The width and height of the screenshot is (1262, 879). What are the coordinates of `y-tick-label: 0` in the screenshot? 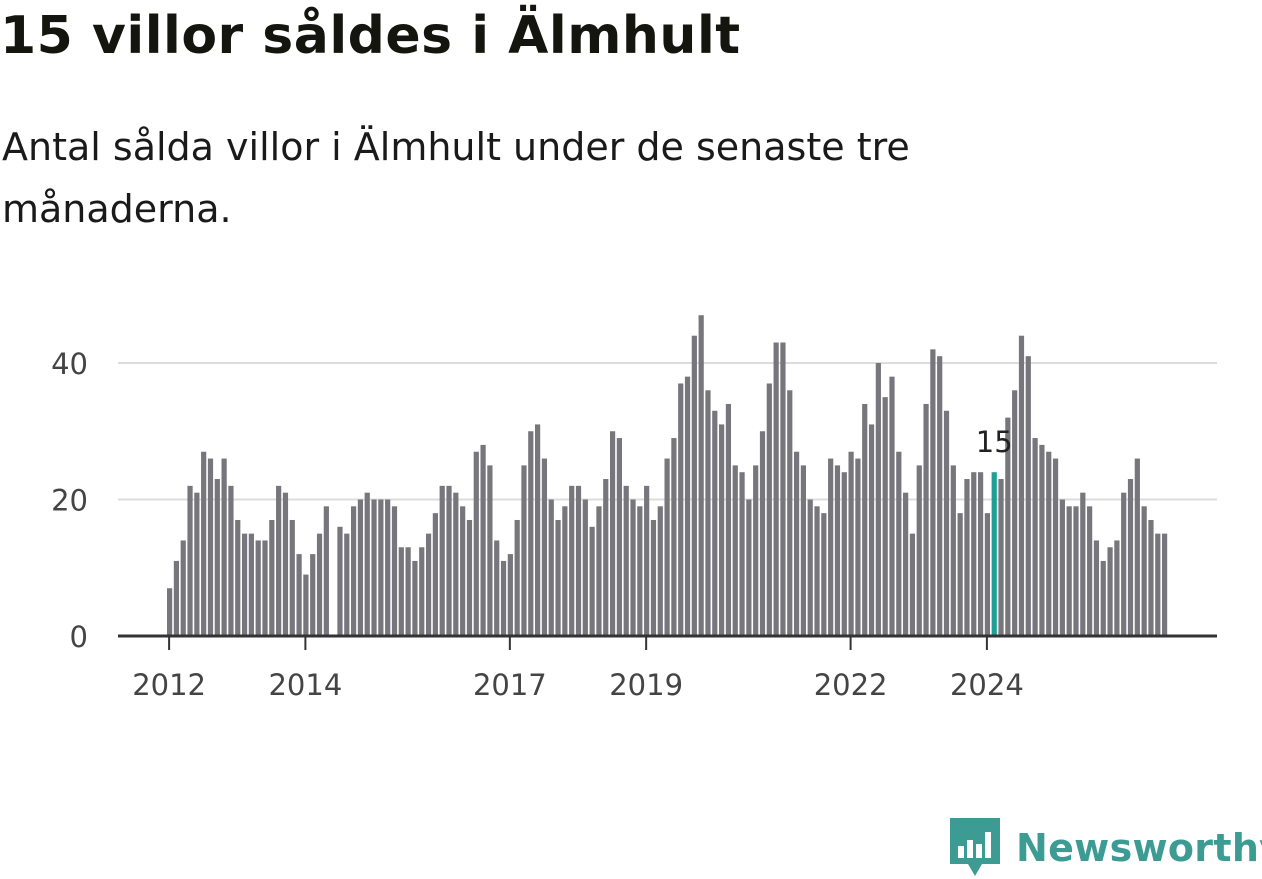 It's located at (79, 637).